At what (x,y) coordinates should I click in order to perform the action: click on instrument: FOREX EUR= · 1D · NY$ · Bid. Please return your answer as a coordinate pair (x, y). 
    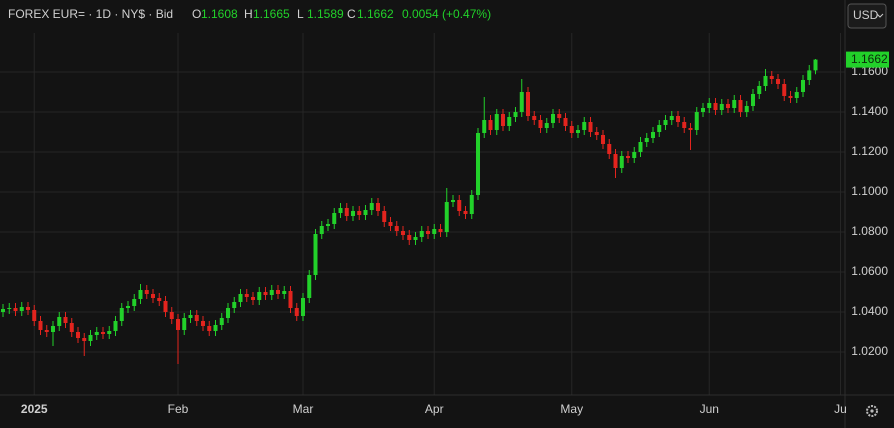
    Looking at the image, I should click on (90, 14).